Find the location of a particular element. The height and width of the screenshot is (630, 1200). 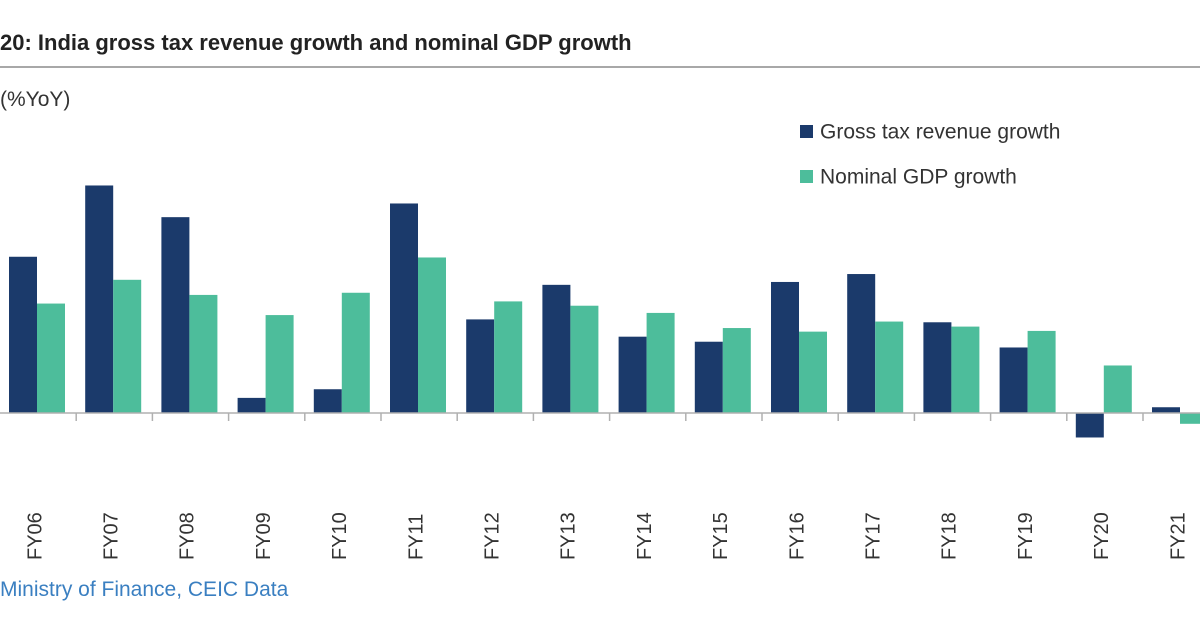

x-axis is located at coordinates (600, 416).